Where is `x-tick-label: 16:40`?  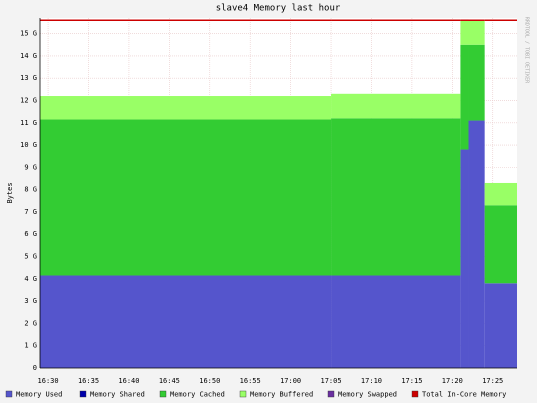 x-tick-label: 16:40 is located at coordinates (128, 381).